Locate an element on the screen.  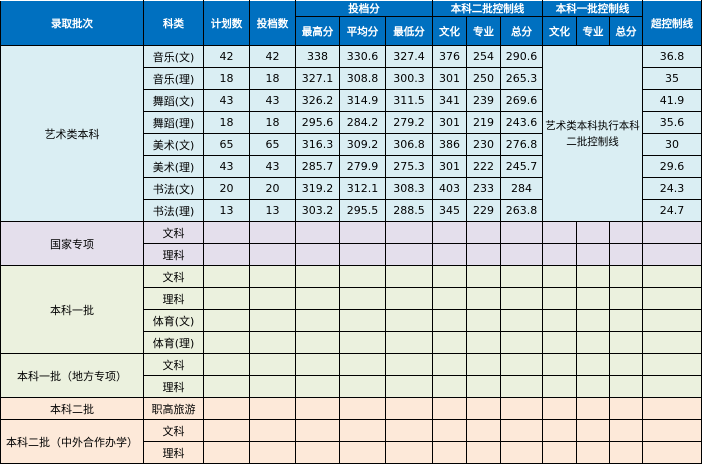
table-row: 舞蹈(文) 43 43 326.2 314.9 311.5 341 239 269.6 41.9 is located at coordinates (351, 100).